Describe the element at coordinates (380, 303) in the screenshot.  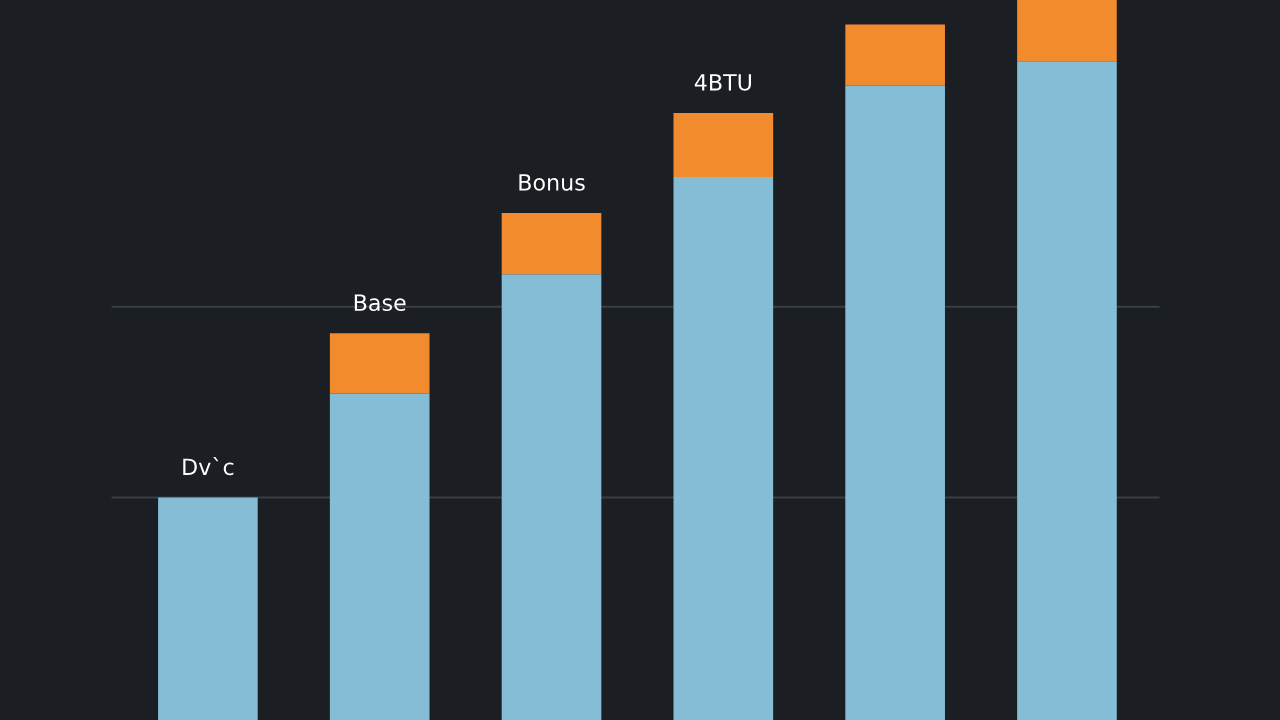
I see `annotation: Base` at that location.